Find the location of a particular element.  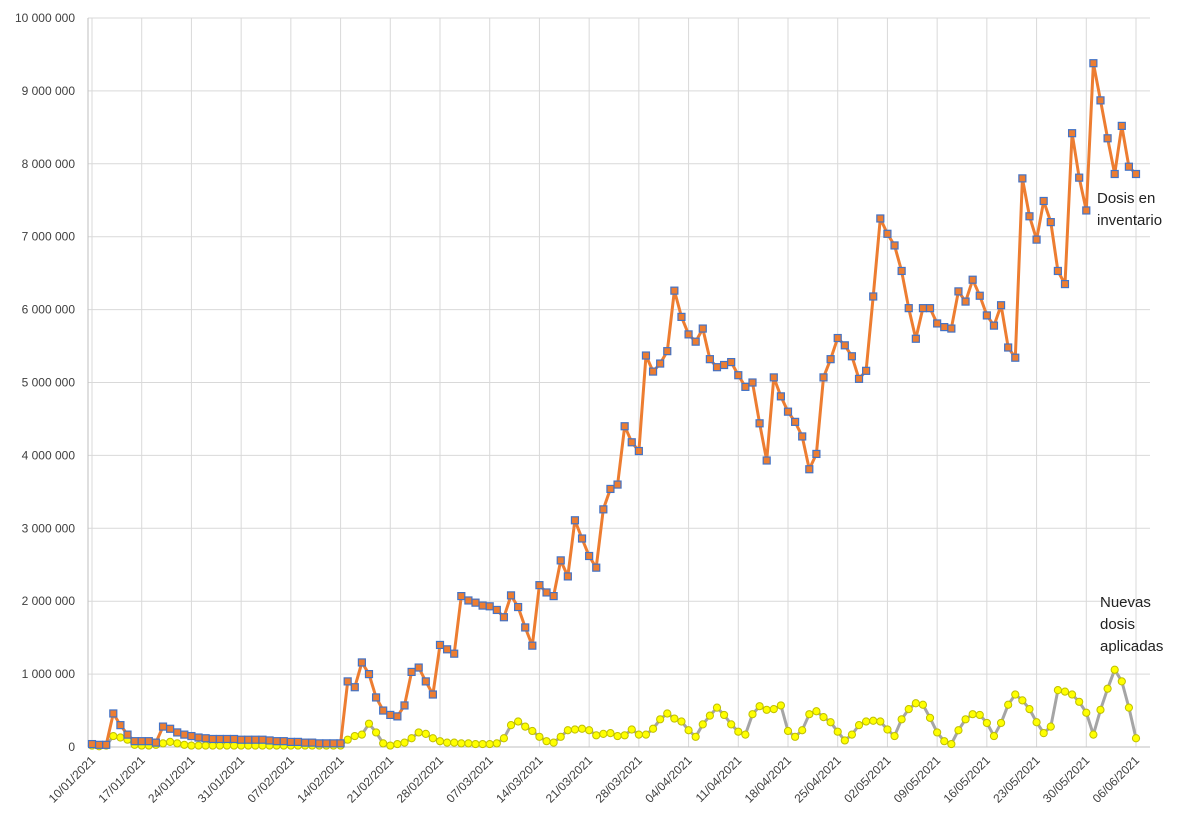

y-tick-label: 3 000 000 is located at coordinates (49, 528).